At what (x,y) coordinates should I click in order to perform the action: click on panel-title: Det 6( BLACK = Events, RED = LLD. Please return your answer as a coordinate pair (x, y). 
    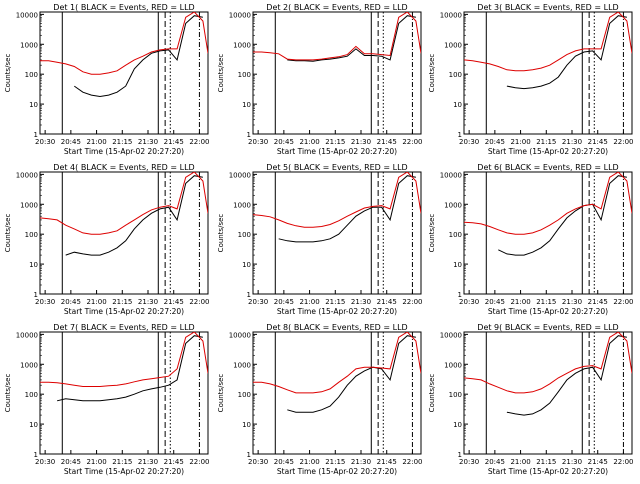
    Looking at the image, I should click on (547, 167).